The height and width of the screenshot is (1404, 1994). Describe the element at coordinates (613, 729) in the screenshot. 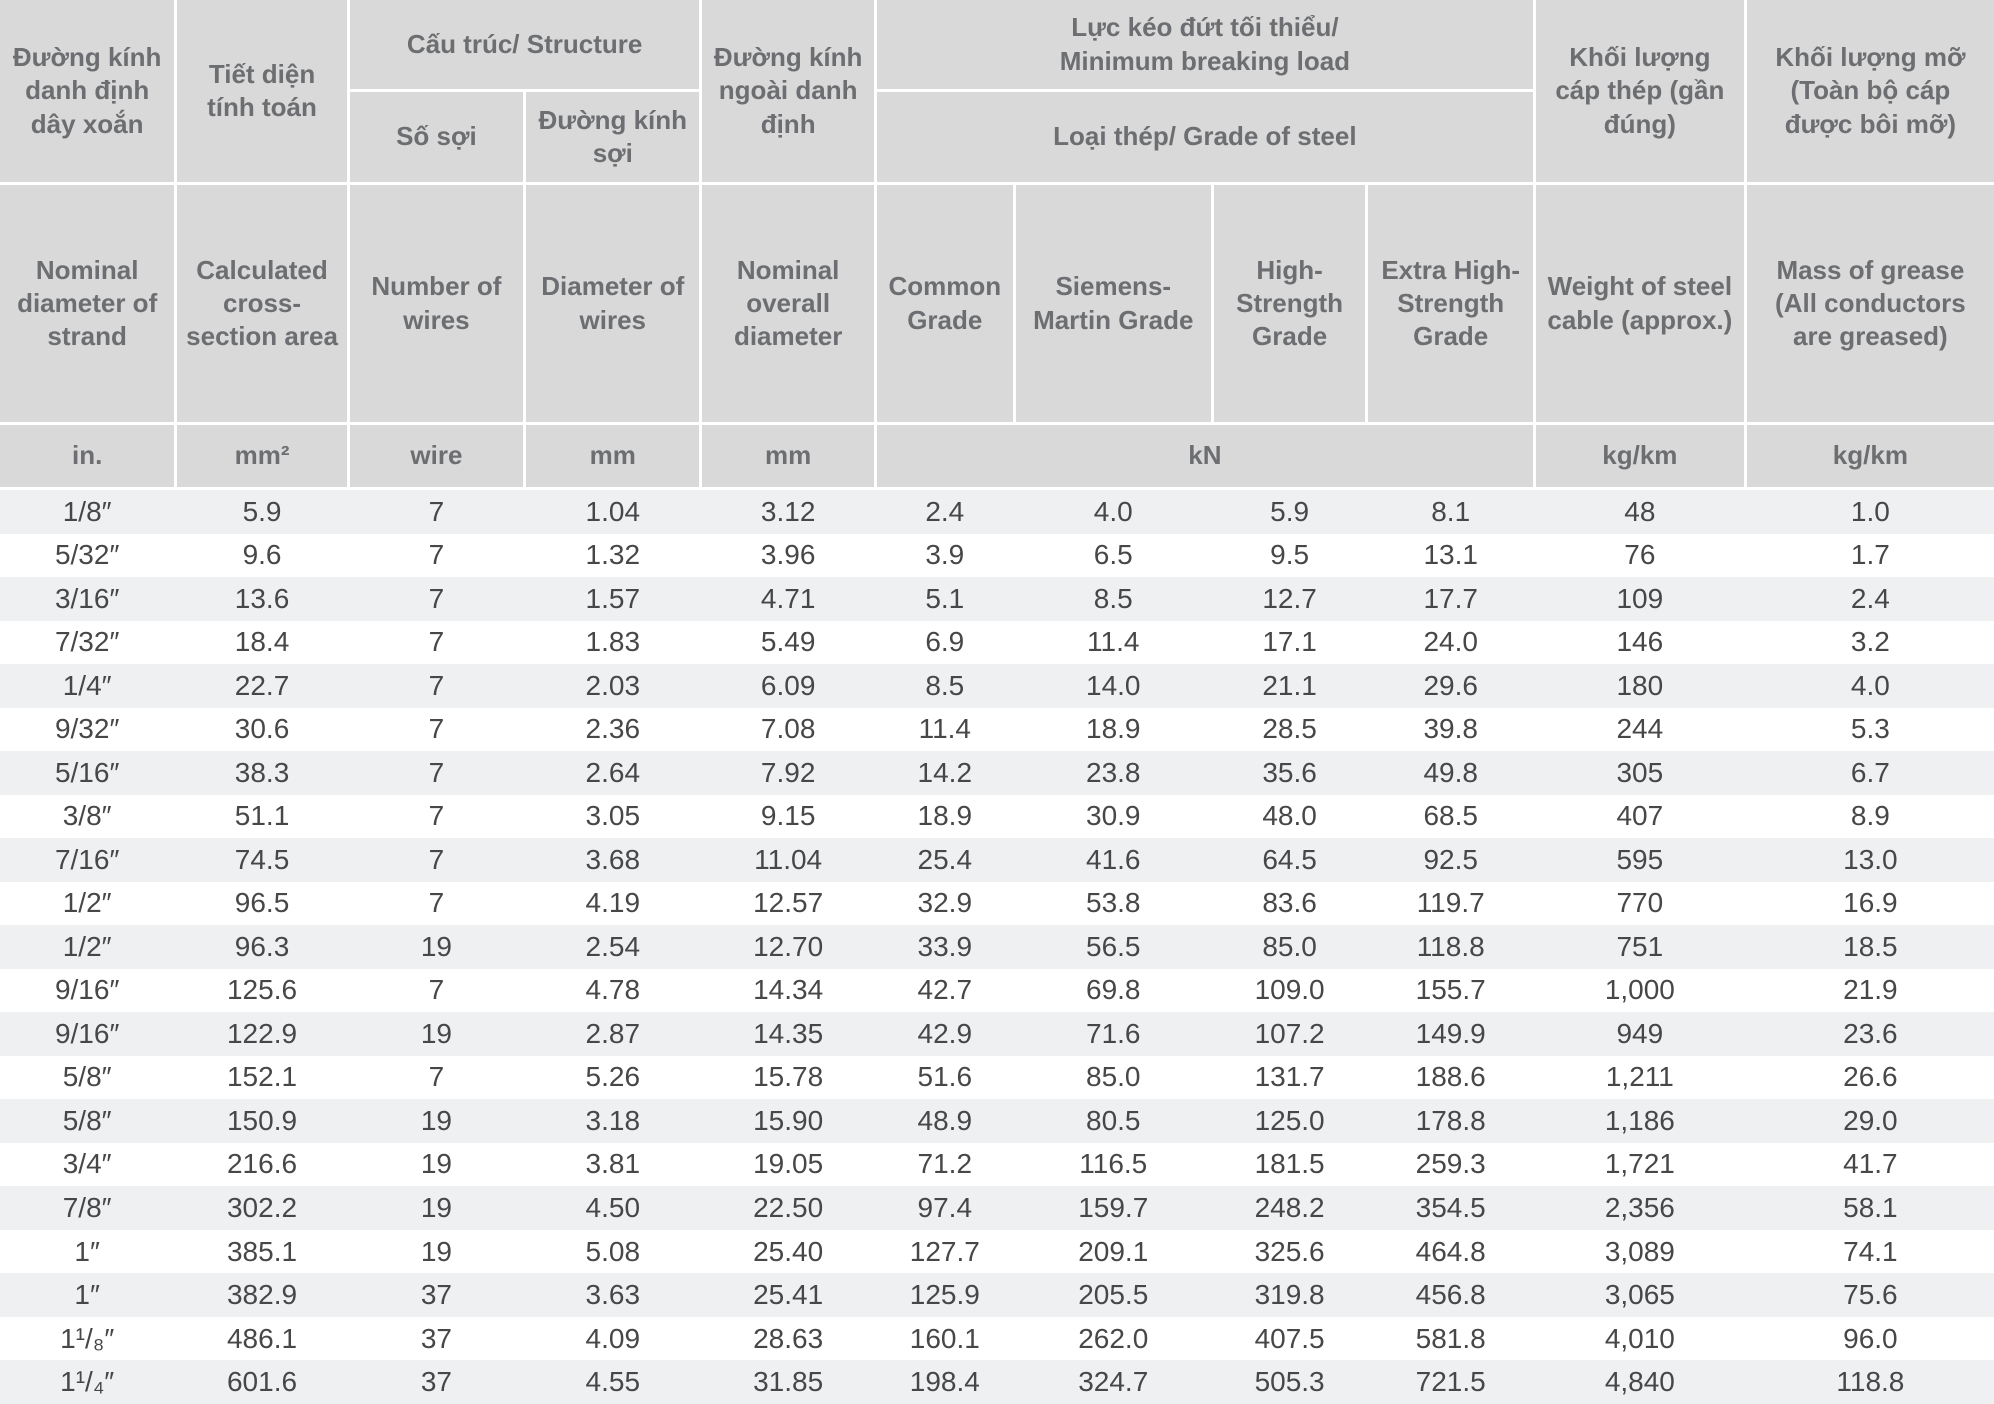

I see `table-cell-r6-c4: 2.36` at that location.